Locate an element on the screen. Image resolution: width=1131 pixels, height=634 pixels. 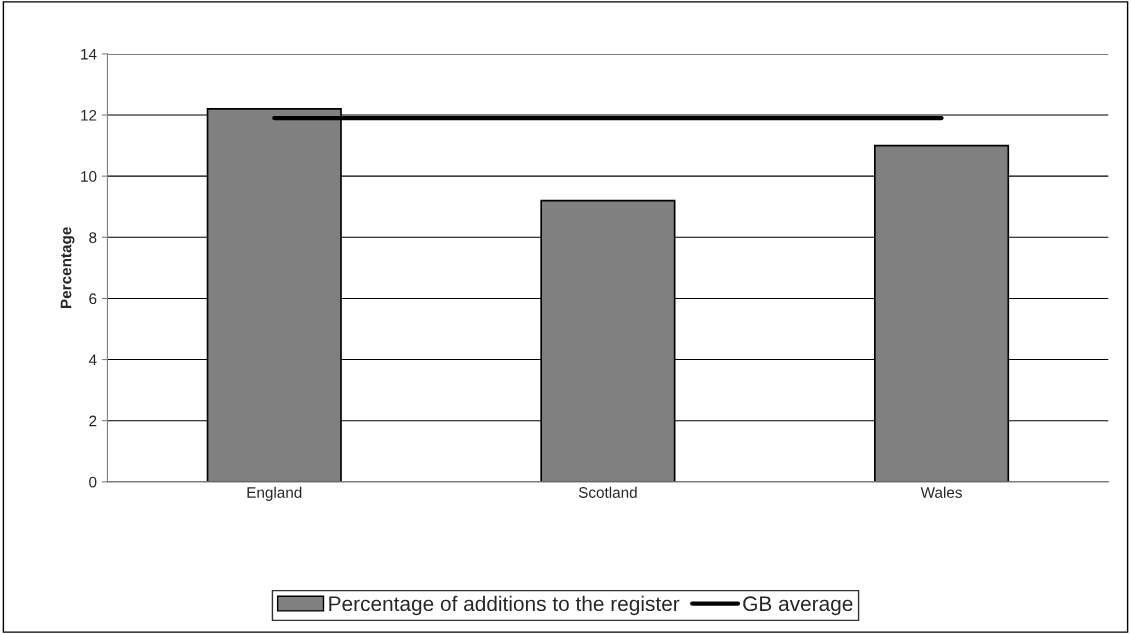
legend-label: Percentage of additions to the register is located at coordinates (504, 605).